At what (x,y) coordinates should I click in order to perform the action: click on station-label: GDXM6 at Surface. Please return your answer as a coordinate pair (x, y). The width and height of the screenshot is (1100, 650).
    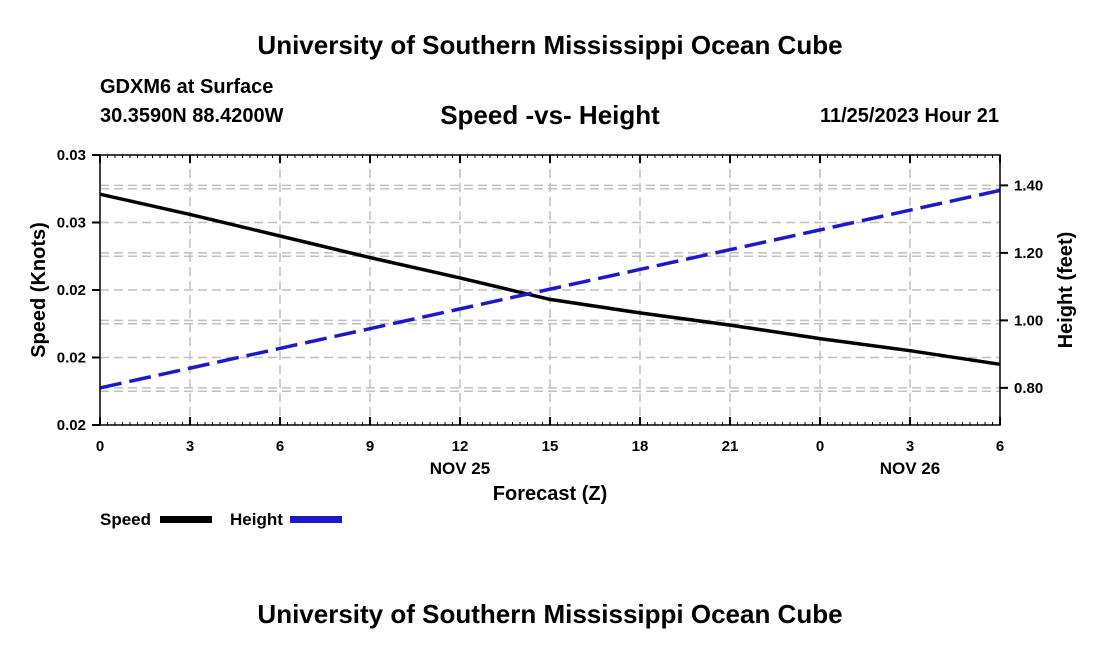
    Looking at the image, I should click on (187, 87).